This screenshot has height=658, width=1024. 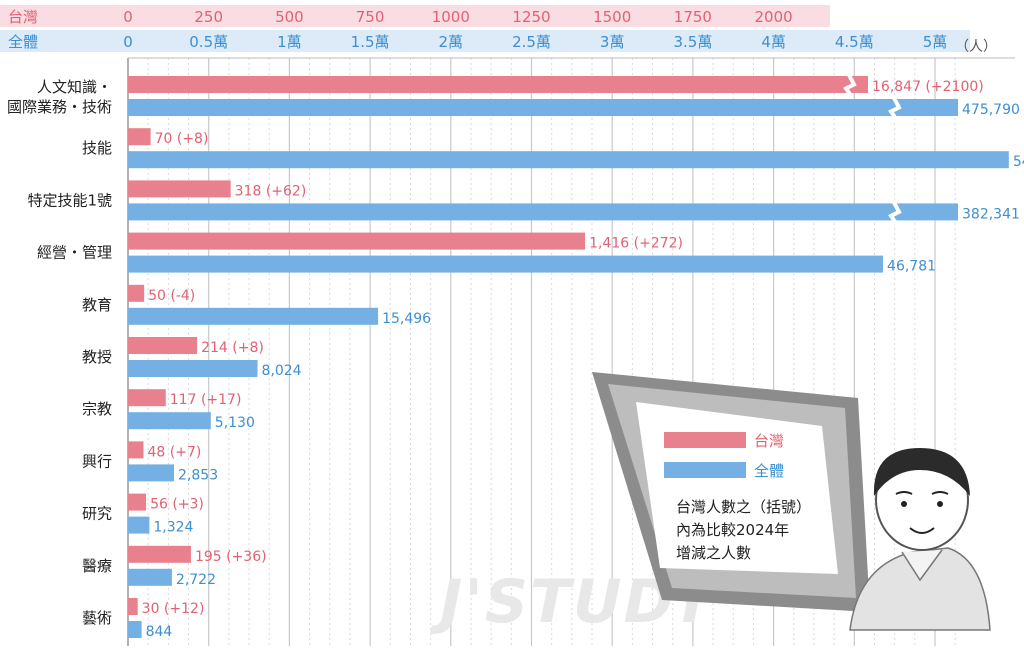 I want to click on total-tick-label: 0.5萬, so click(x=208, y=42).